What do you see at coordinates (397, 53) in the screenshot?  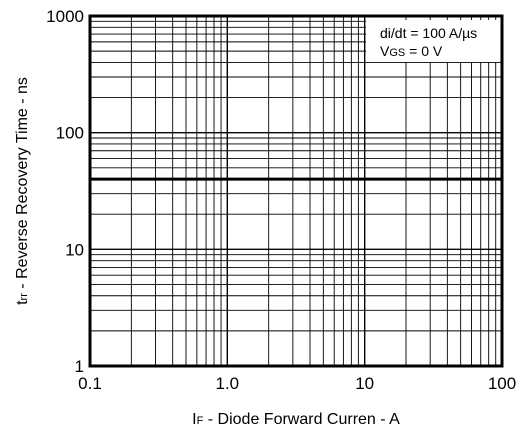 I see `annotation-vgs-subscript: GS` at bounding box center [397, 53].